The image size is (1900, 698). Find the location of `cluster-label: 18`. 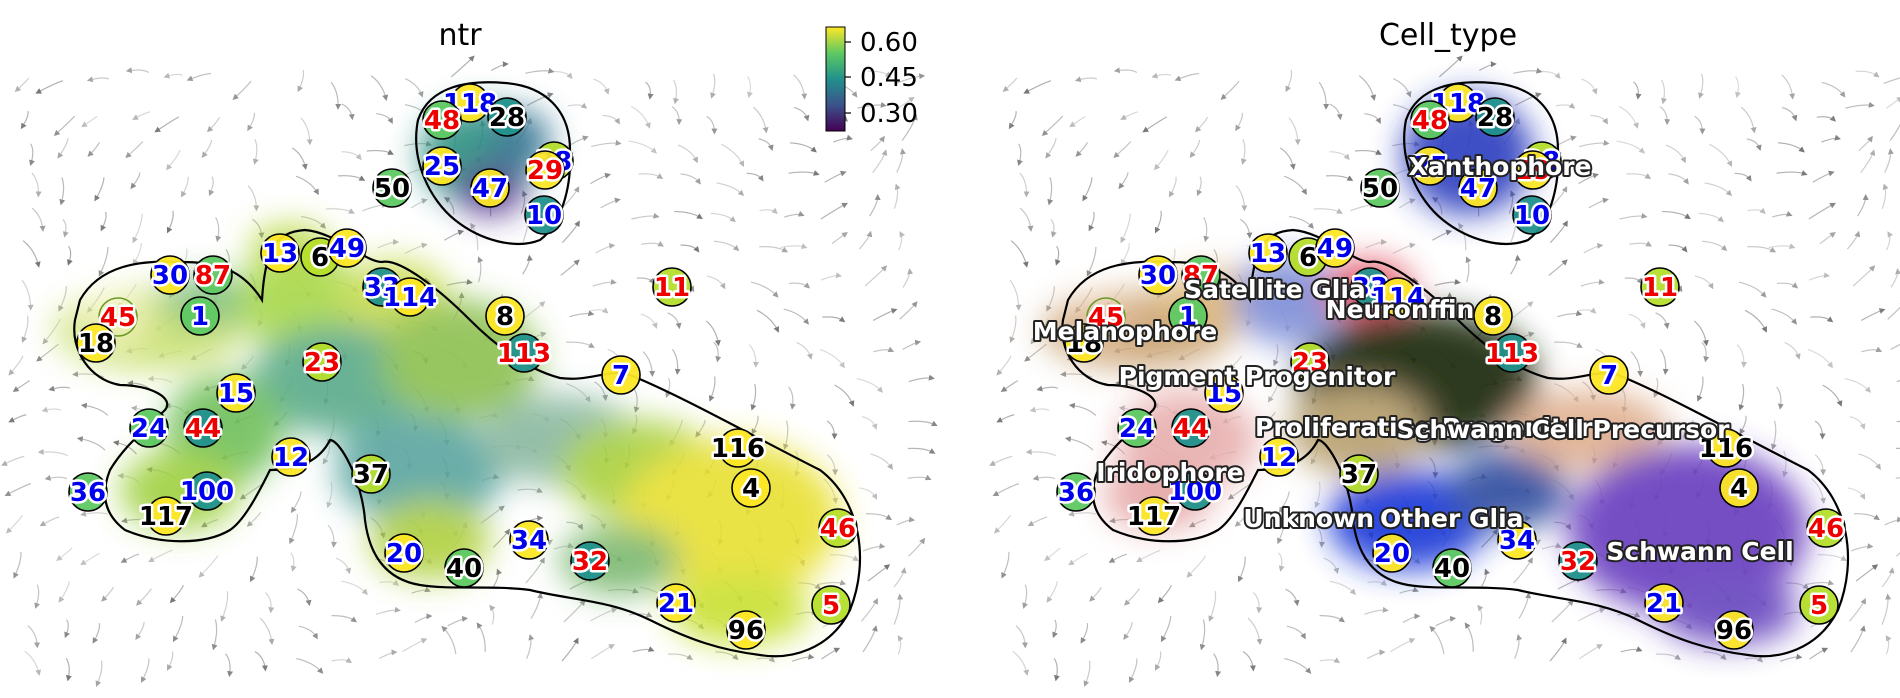

cluster-label: 18 is located at coordinates (1084, 344).